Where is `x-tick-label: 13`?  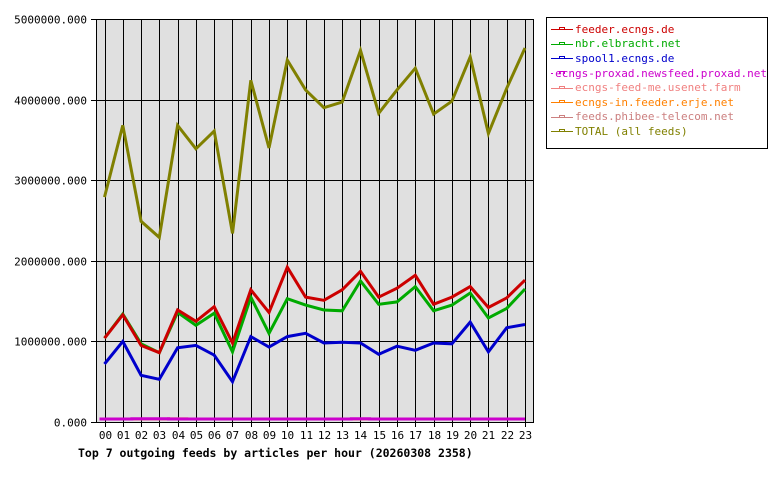 x-tick-label: 13 is located at coordinates (342, 435).